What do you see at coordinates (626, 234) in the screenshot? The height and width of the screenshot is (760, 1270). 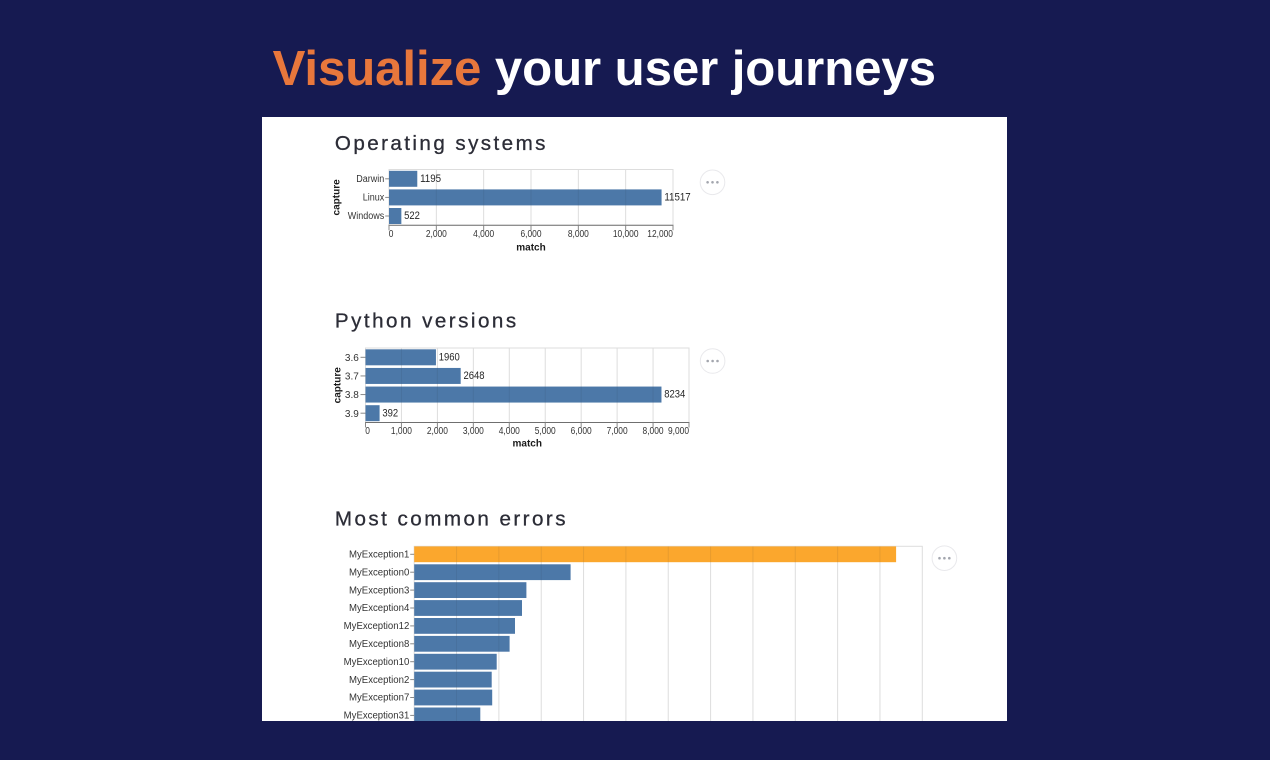 I see `svg-text: 10,000` at bounding box center [626, 234].